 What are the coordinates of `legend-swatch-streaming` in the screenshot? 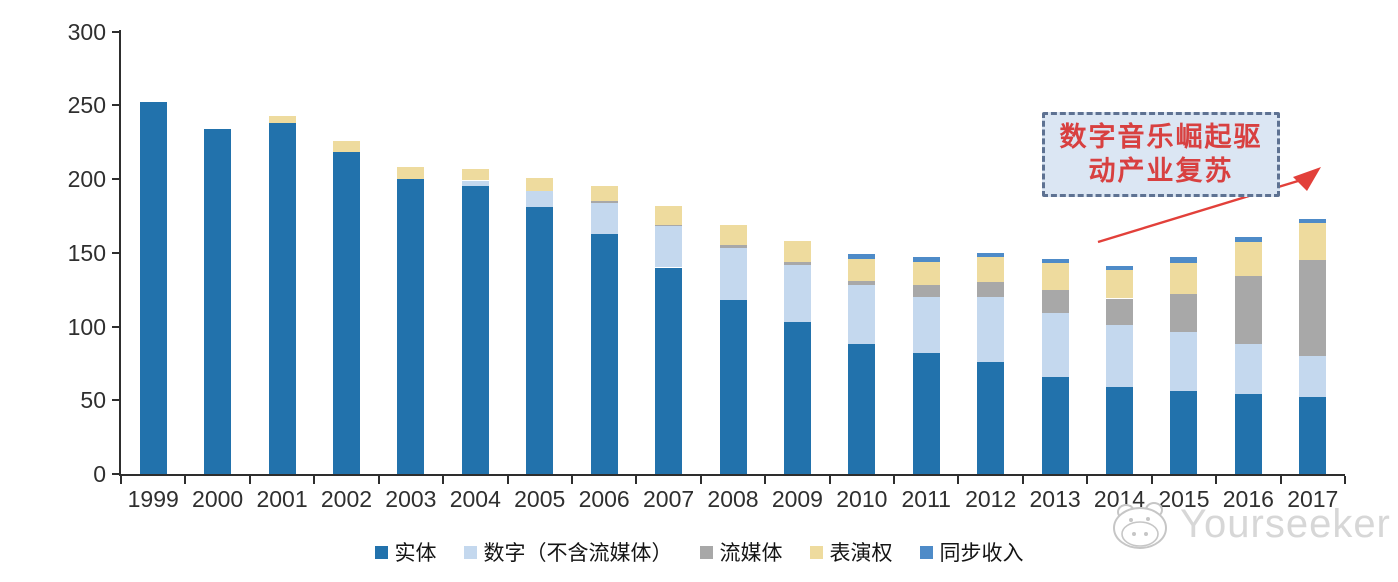 It's located at (706, 552).